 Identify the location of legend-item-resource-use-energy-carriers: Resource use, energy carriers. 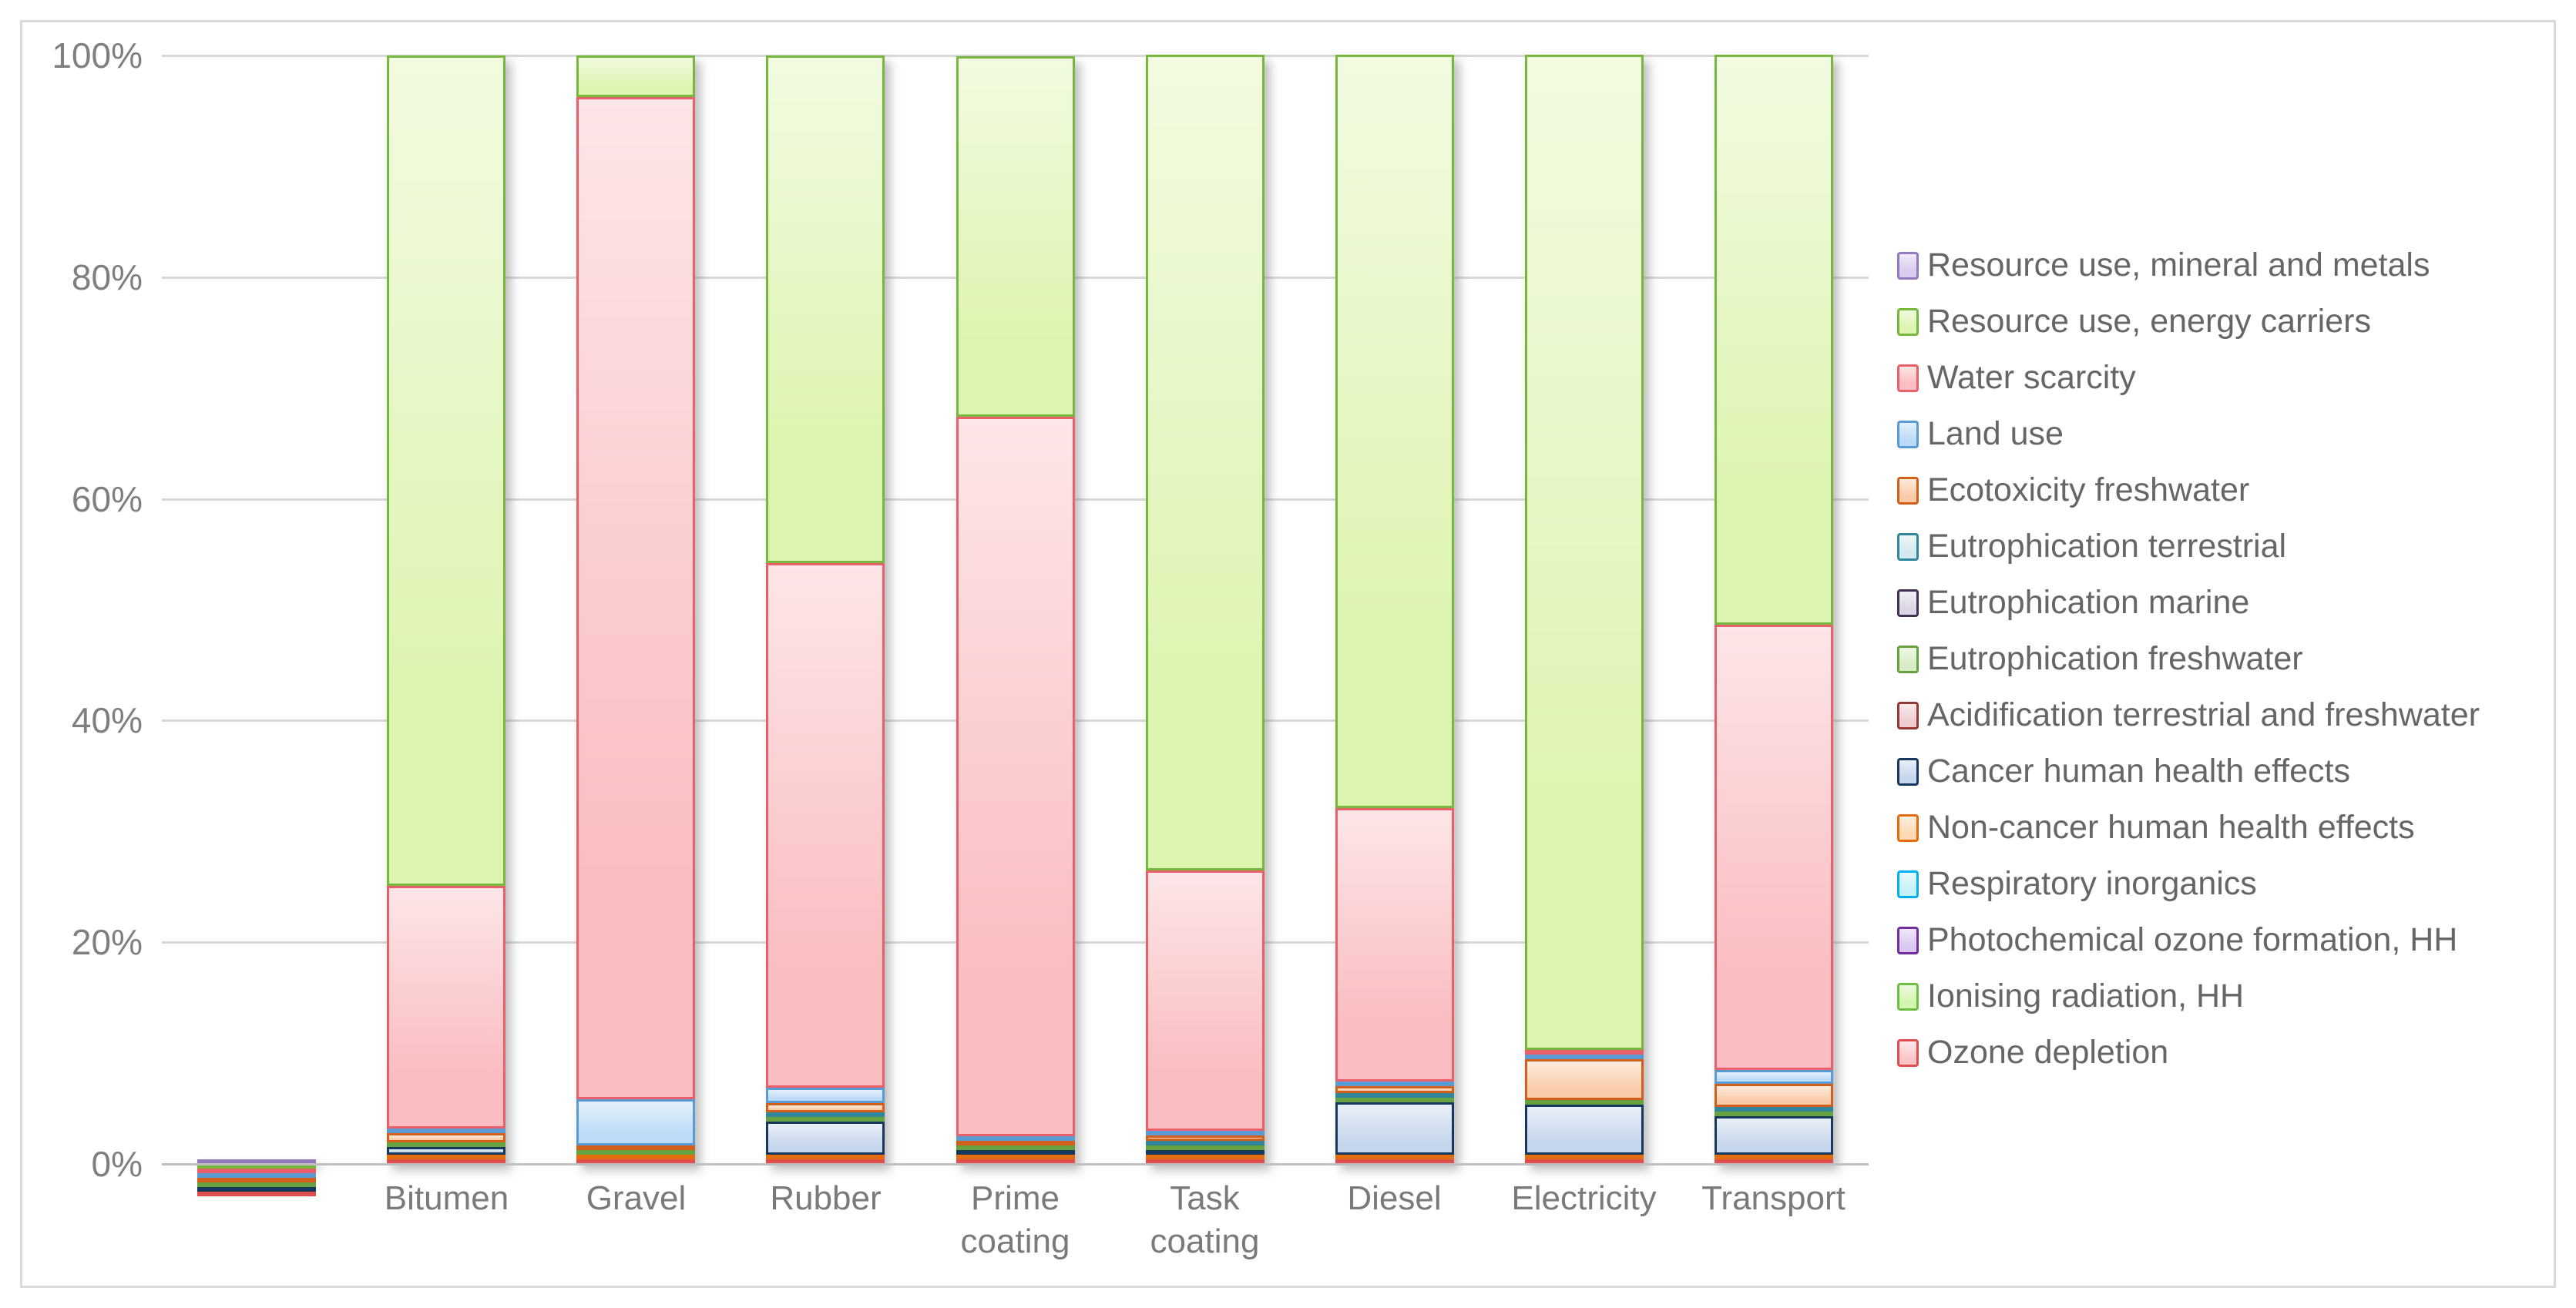
(2228, 322).